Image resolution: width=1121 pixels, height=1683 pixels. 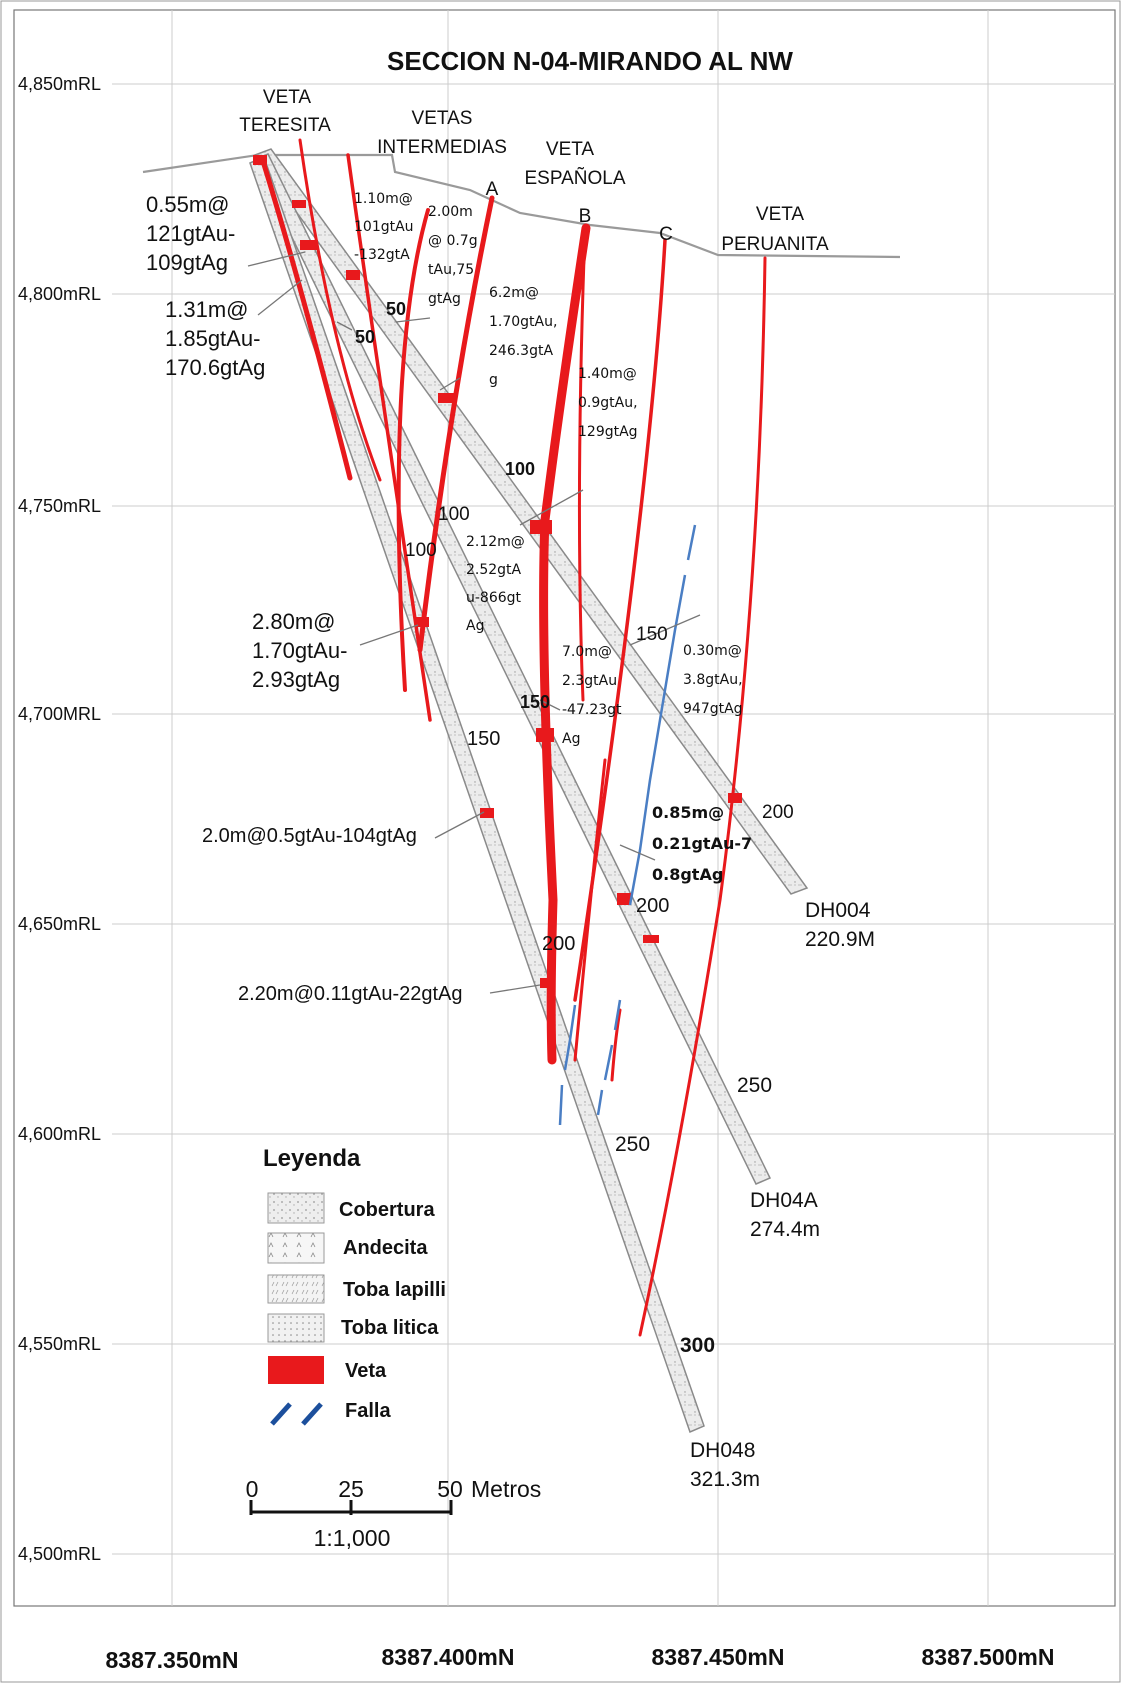 I want to click on hole-labels: DH004 220.9M DH04A 274.4m DH048 321.3m, so click(x=782, y=1195).